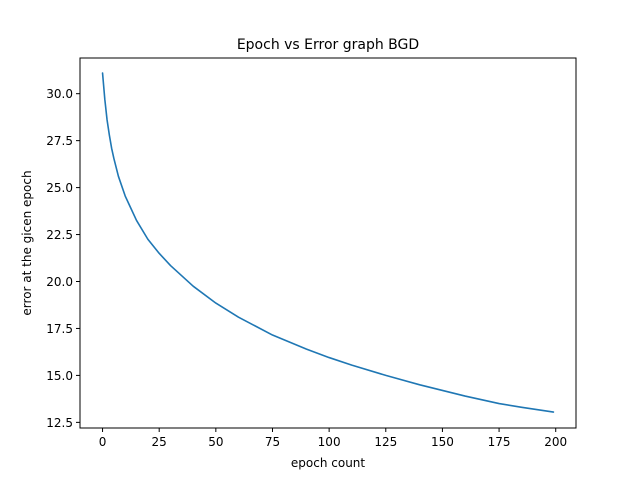 The image size is (640, 480). What do you see at coordinates (27, 242) in the screenshot?
I see `y-axis-label: error at the gicen epoch` at bounding box center [27, 242].